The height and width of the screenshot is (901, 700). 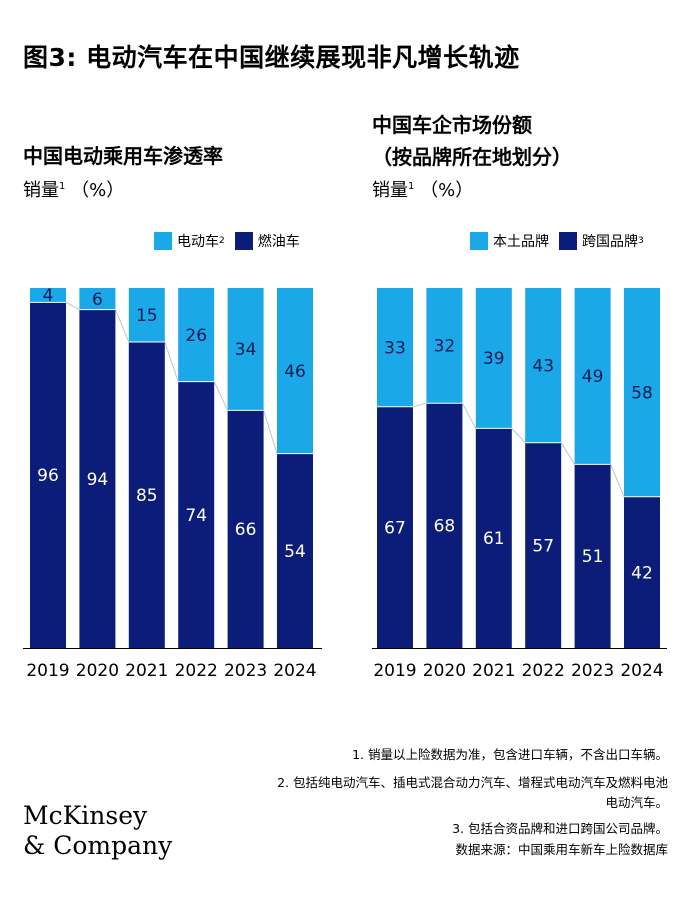 I want to click on right-bar-2022-lower, so click(x=543, y=545).